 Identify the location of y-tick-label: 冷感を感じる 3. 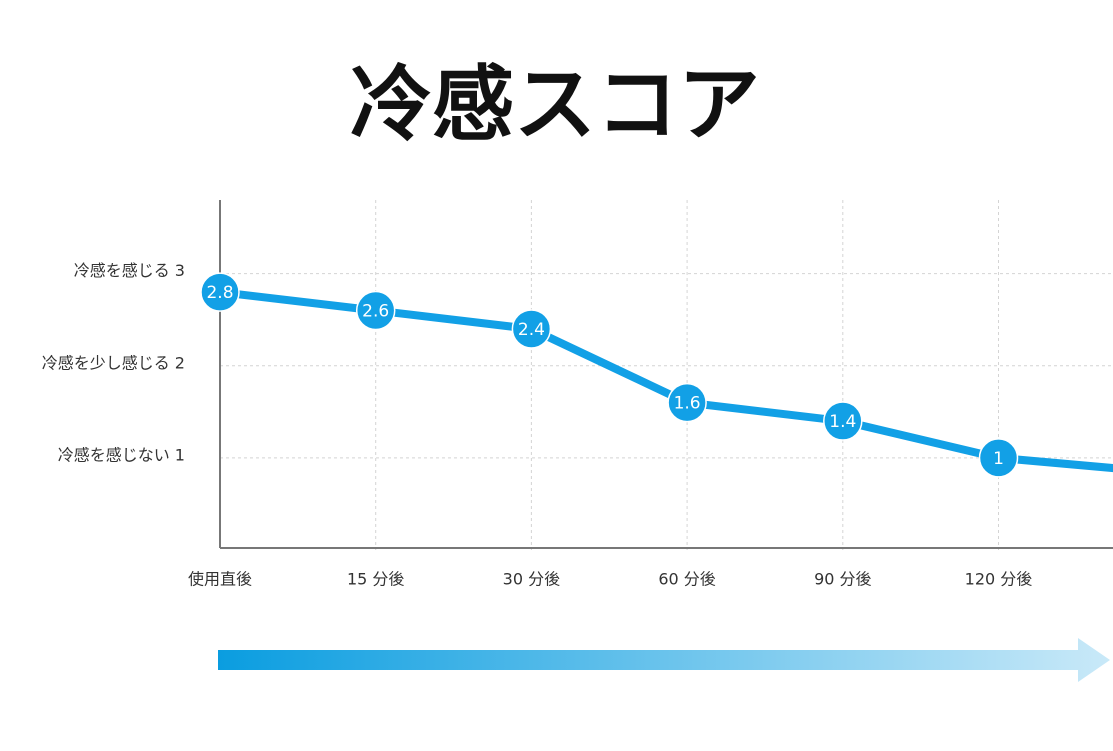
(129, 270).